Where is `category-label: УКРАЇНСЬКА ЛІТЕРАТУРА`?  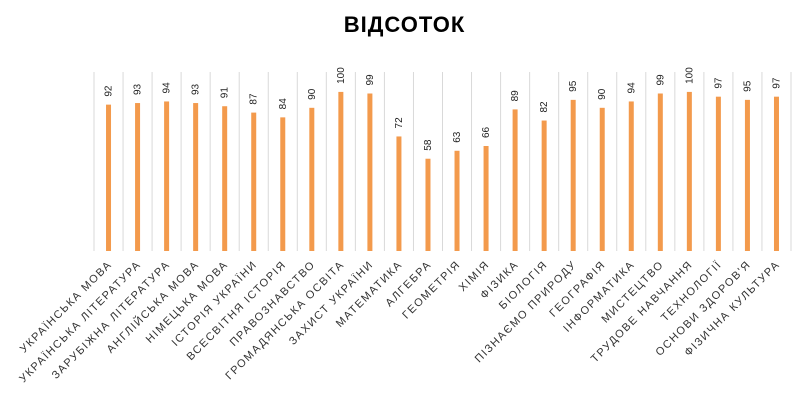 category-label: УКРАЇНСЬКА ЛІТЕРАТУРА is located at coordinates (80, 322).